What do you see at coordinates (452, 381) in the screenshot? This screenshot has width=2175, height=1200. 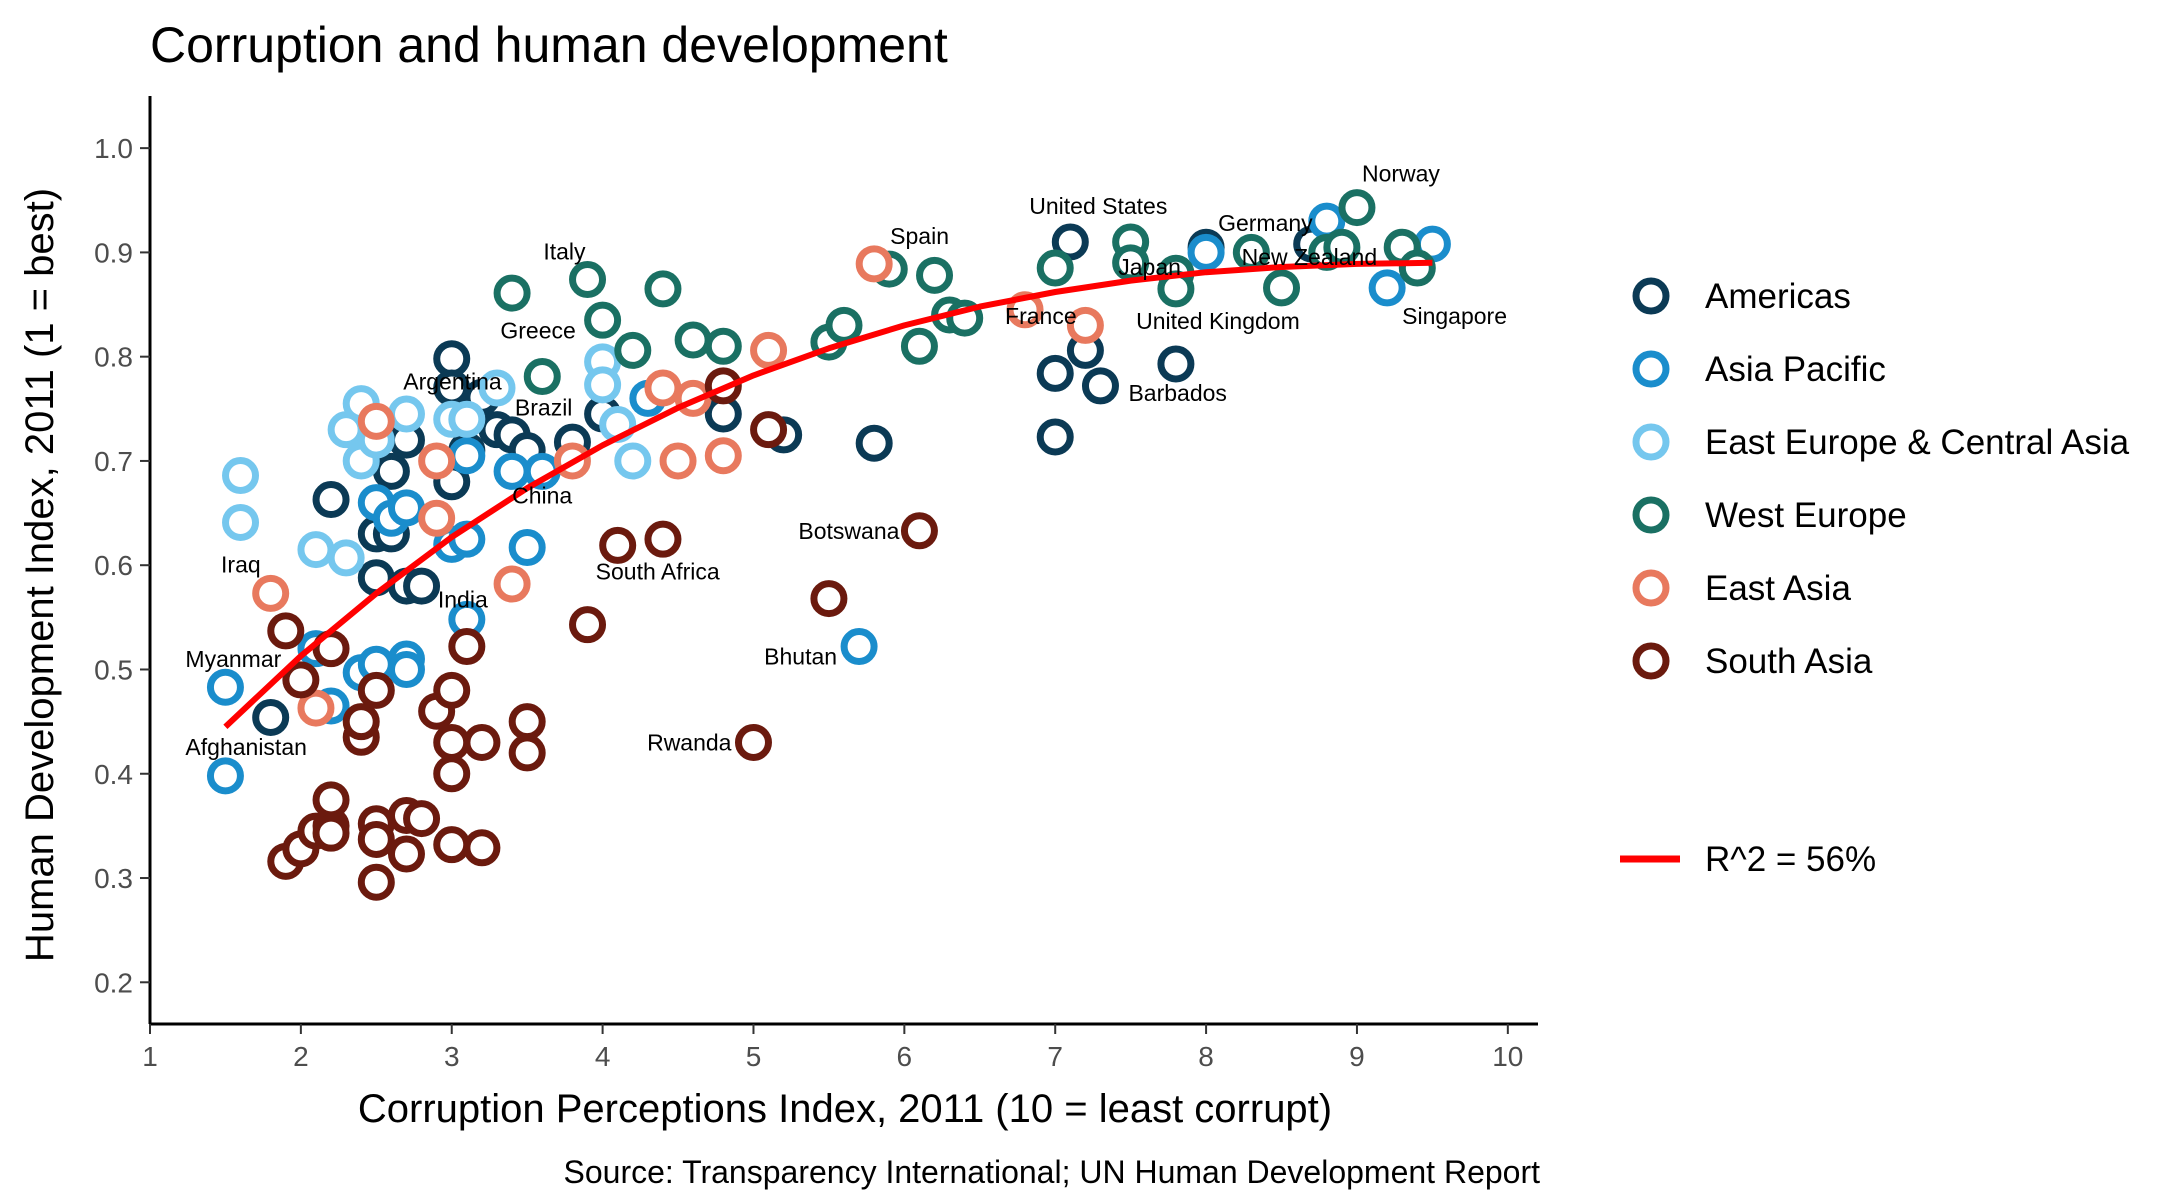 I see `country-label: Argentina` at bounding box center [452, 381].